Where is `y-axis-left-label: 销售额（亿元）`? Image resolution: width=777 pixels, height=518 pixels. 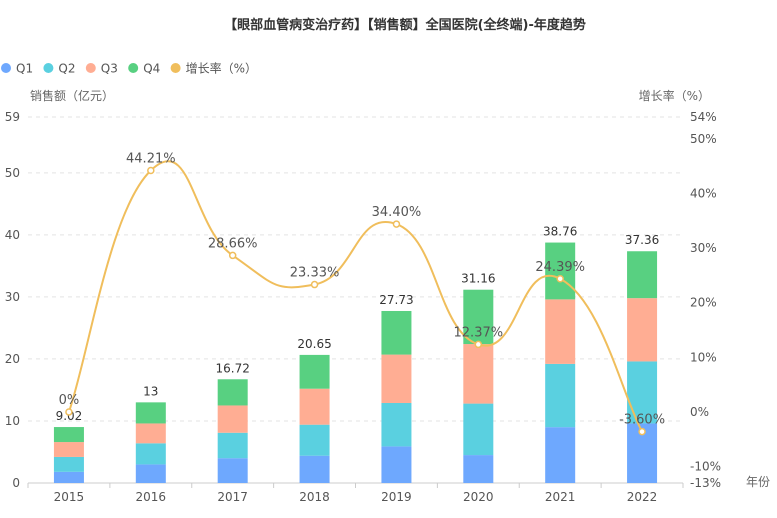
y-axis-left-label: 销售额（亿元） is located at coordinates (72, 95).